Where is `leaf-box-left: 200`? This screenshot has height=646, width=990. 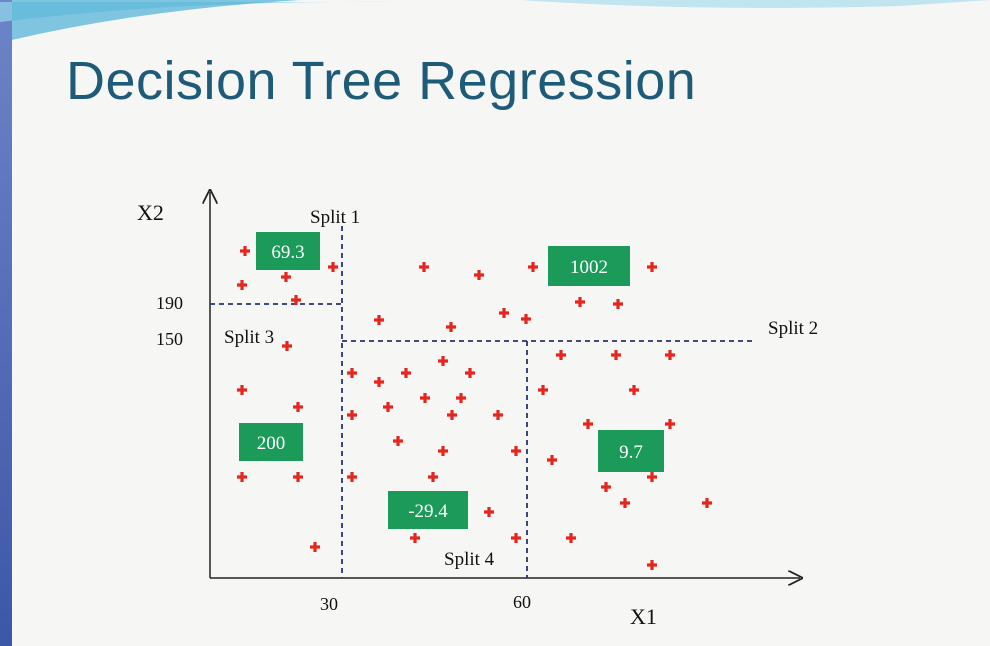 leaf-box-left: 200 is located at coordinates (271, 442).